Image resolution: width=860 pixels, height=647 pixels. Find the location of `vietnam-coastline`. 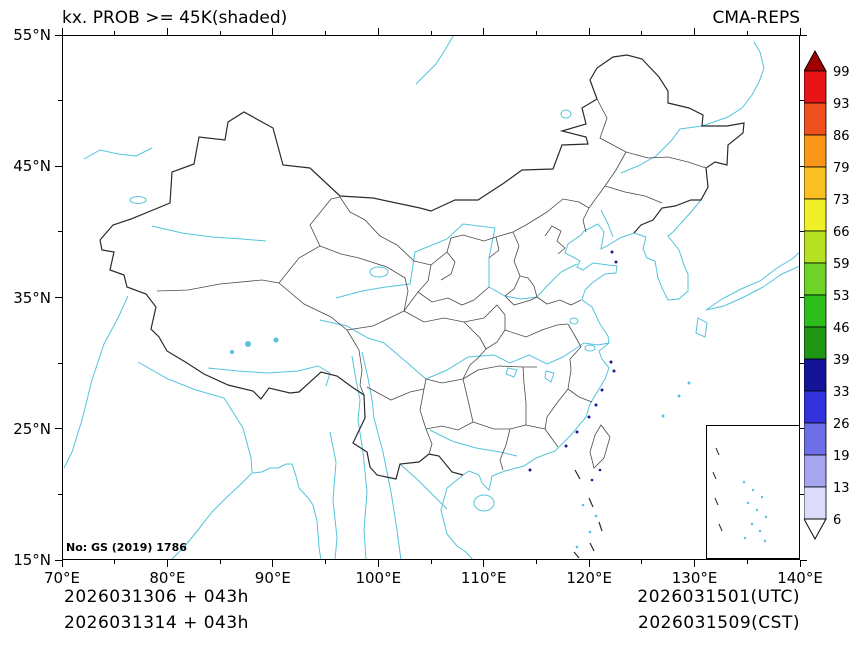

vietnam-coastline is located at coordinates (457, 517).